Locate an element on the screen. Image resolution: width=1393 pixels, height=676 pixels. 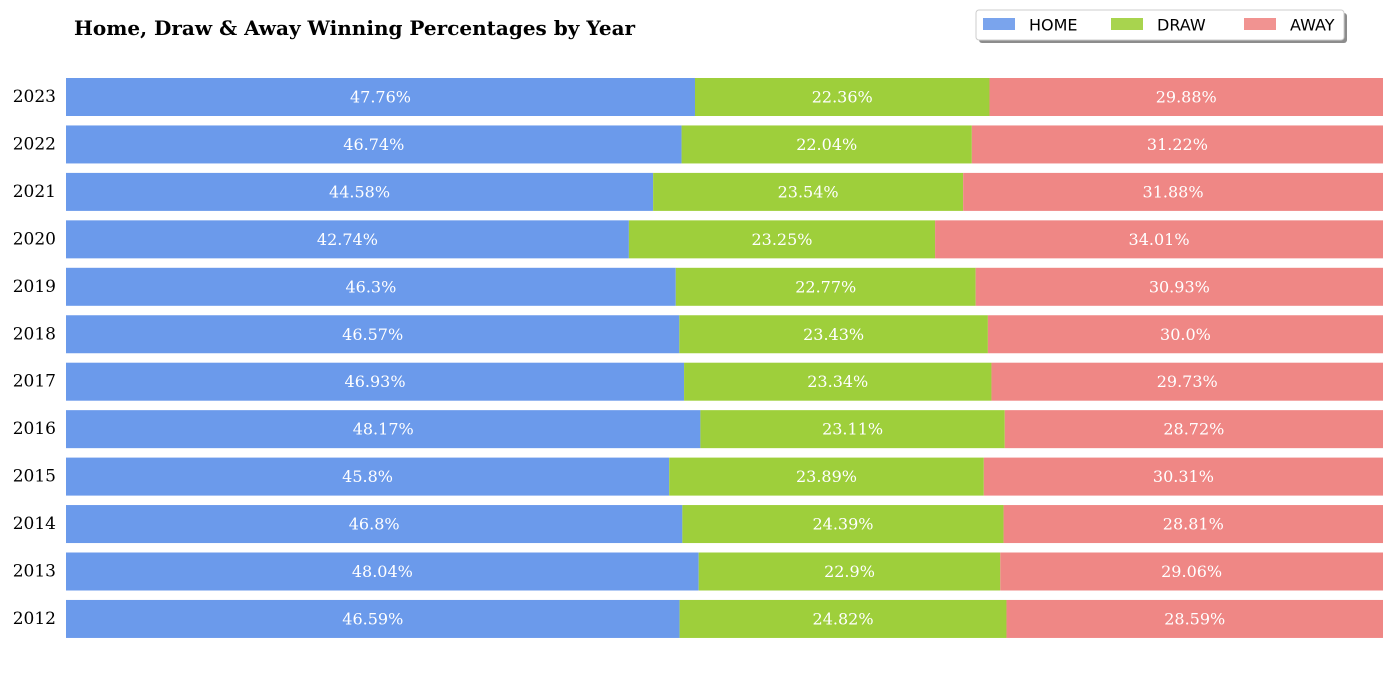
data-label-home-2020: 42.74% is located at coordinates (347, 239).